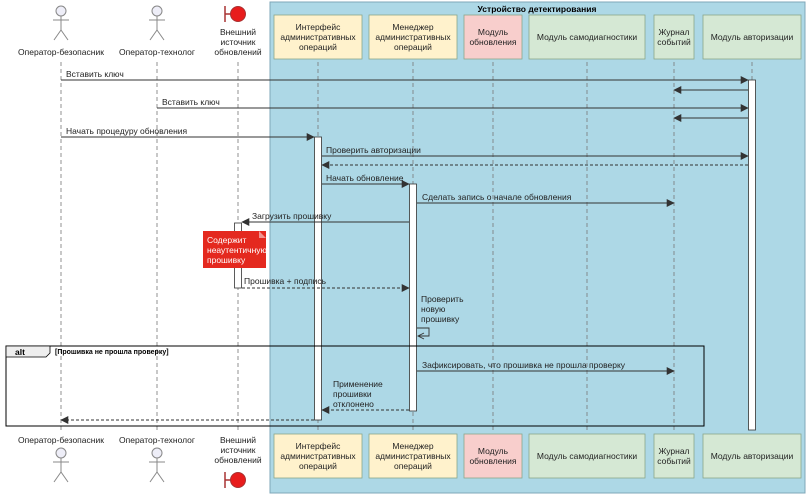 This screenshot has height=496, width=808. I want to click on message-label: Вставить ключ, so click(95, 74).